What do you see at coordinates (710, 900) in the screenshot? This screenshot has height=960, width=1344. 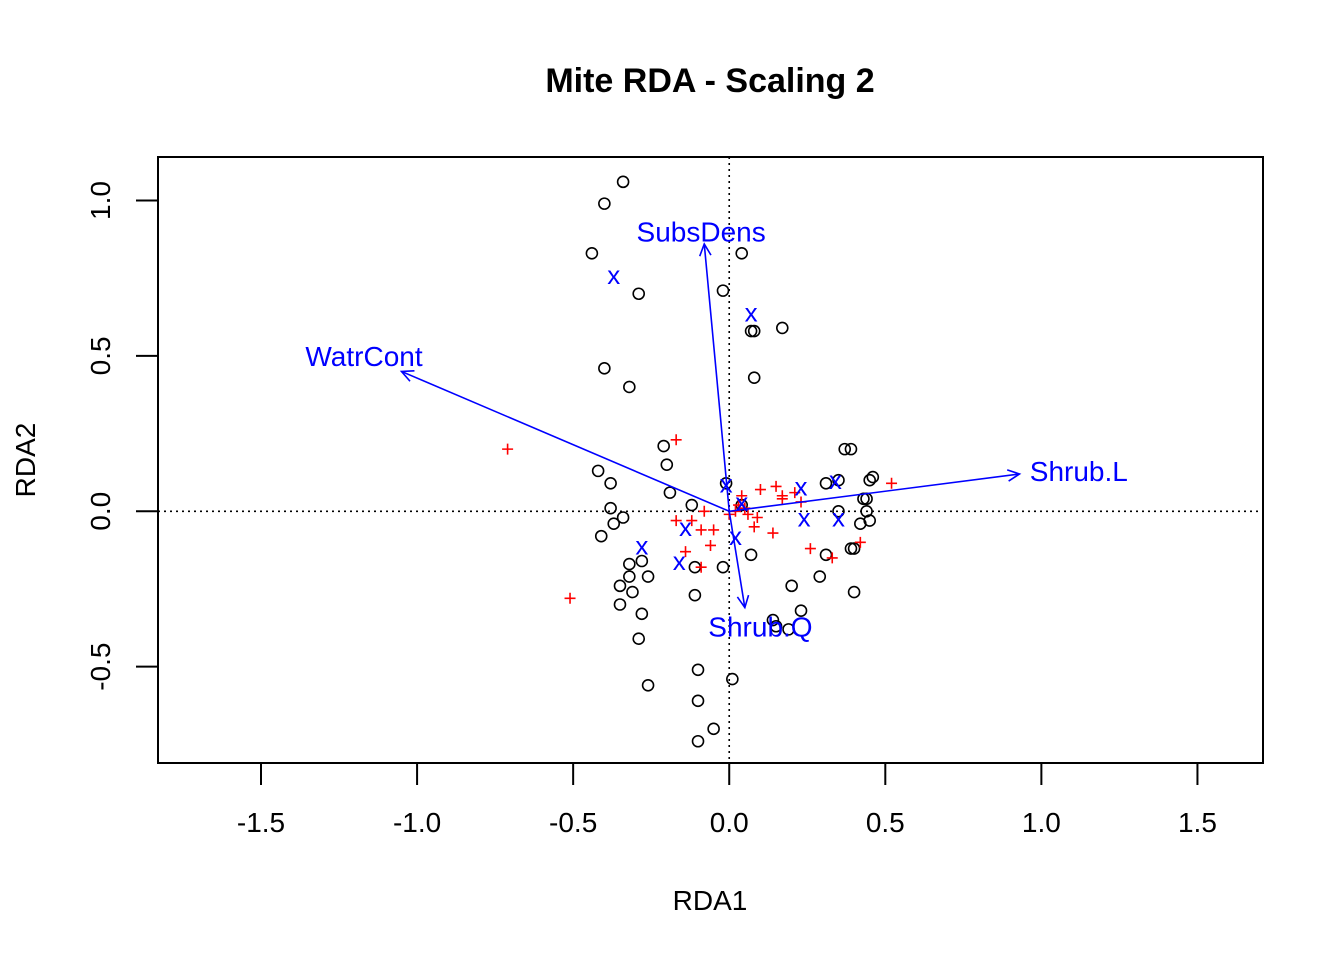 I see `x-axis-label: RDA1` at bounding box center [710, 900].